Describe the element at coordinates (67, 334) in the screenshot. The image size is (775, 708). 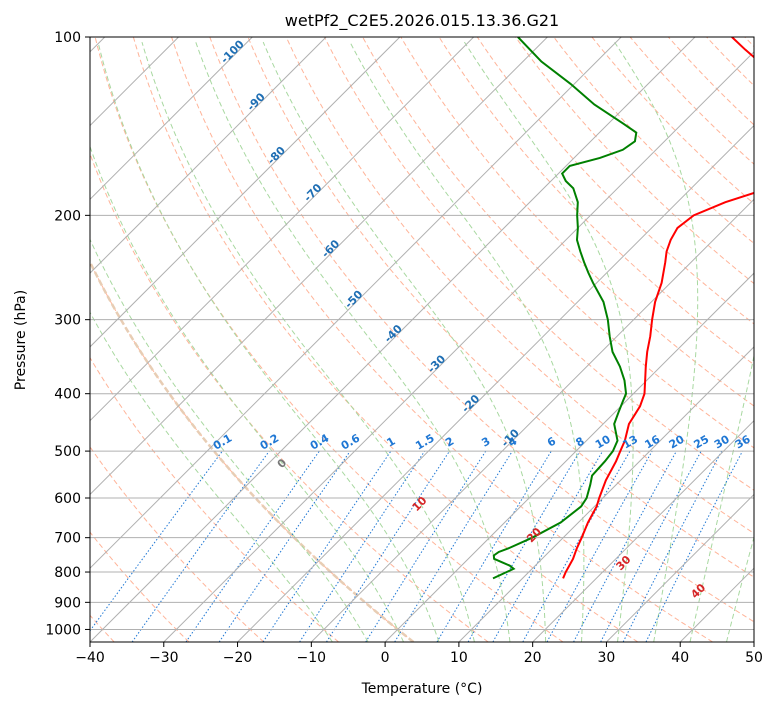
I see `y-axis-ticks: 1000 900 800 700 600 500 400 300 200 100` at that location.